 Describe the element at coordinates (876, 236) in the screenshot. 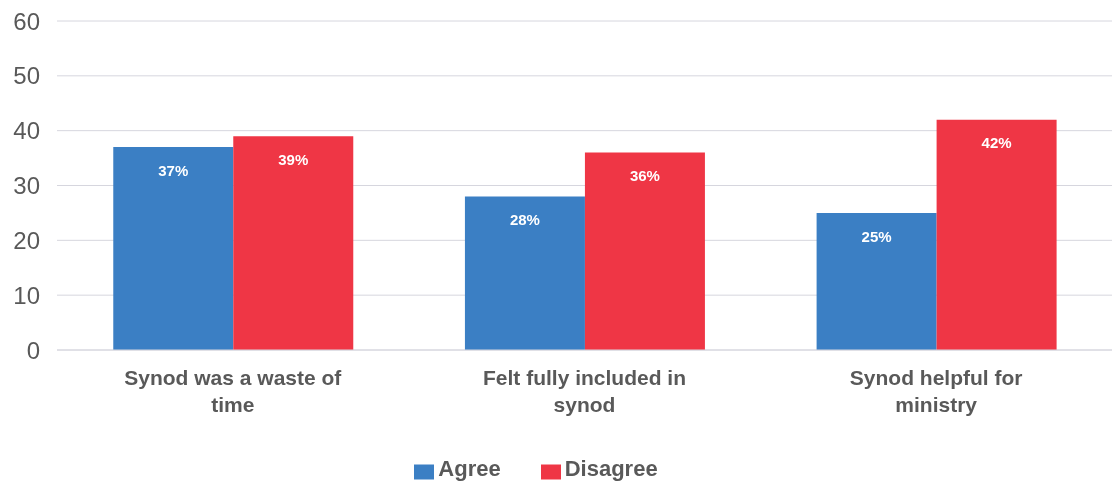

I see `data-label: 25%` at that location.